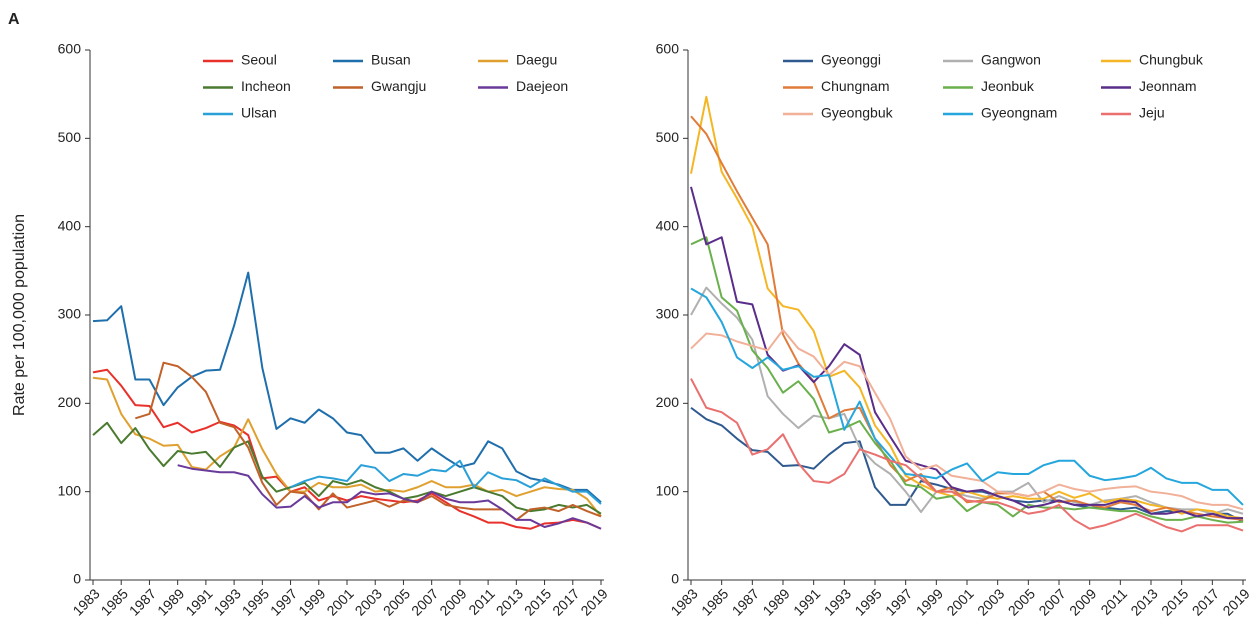  What do you see at coordinates (266, 86) in the screenshot?
I see `legend-label: Incheon` at bounding box center [266, 86].